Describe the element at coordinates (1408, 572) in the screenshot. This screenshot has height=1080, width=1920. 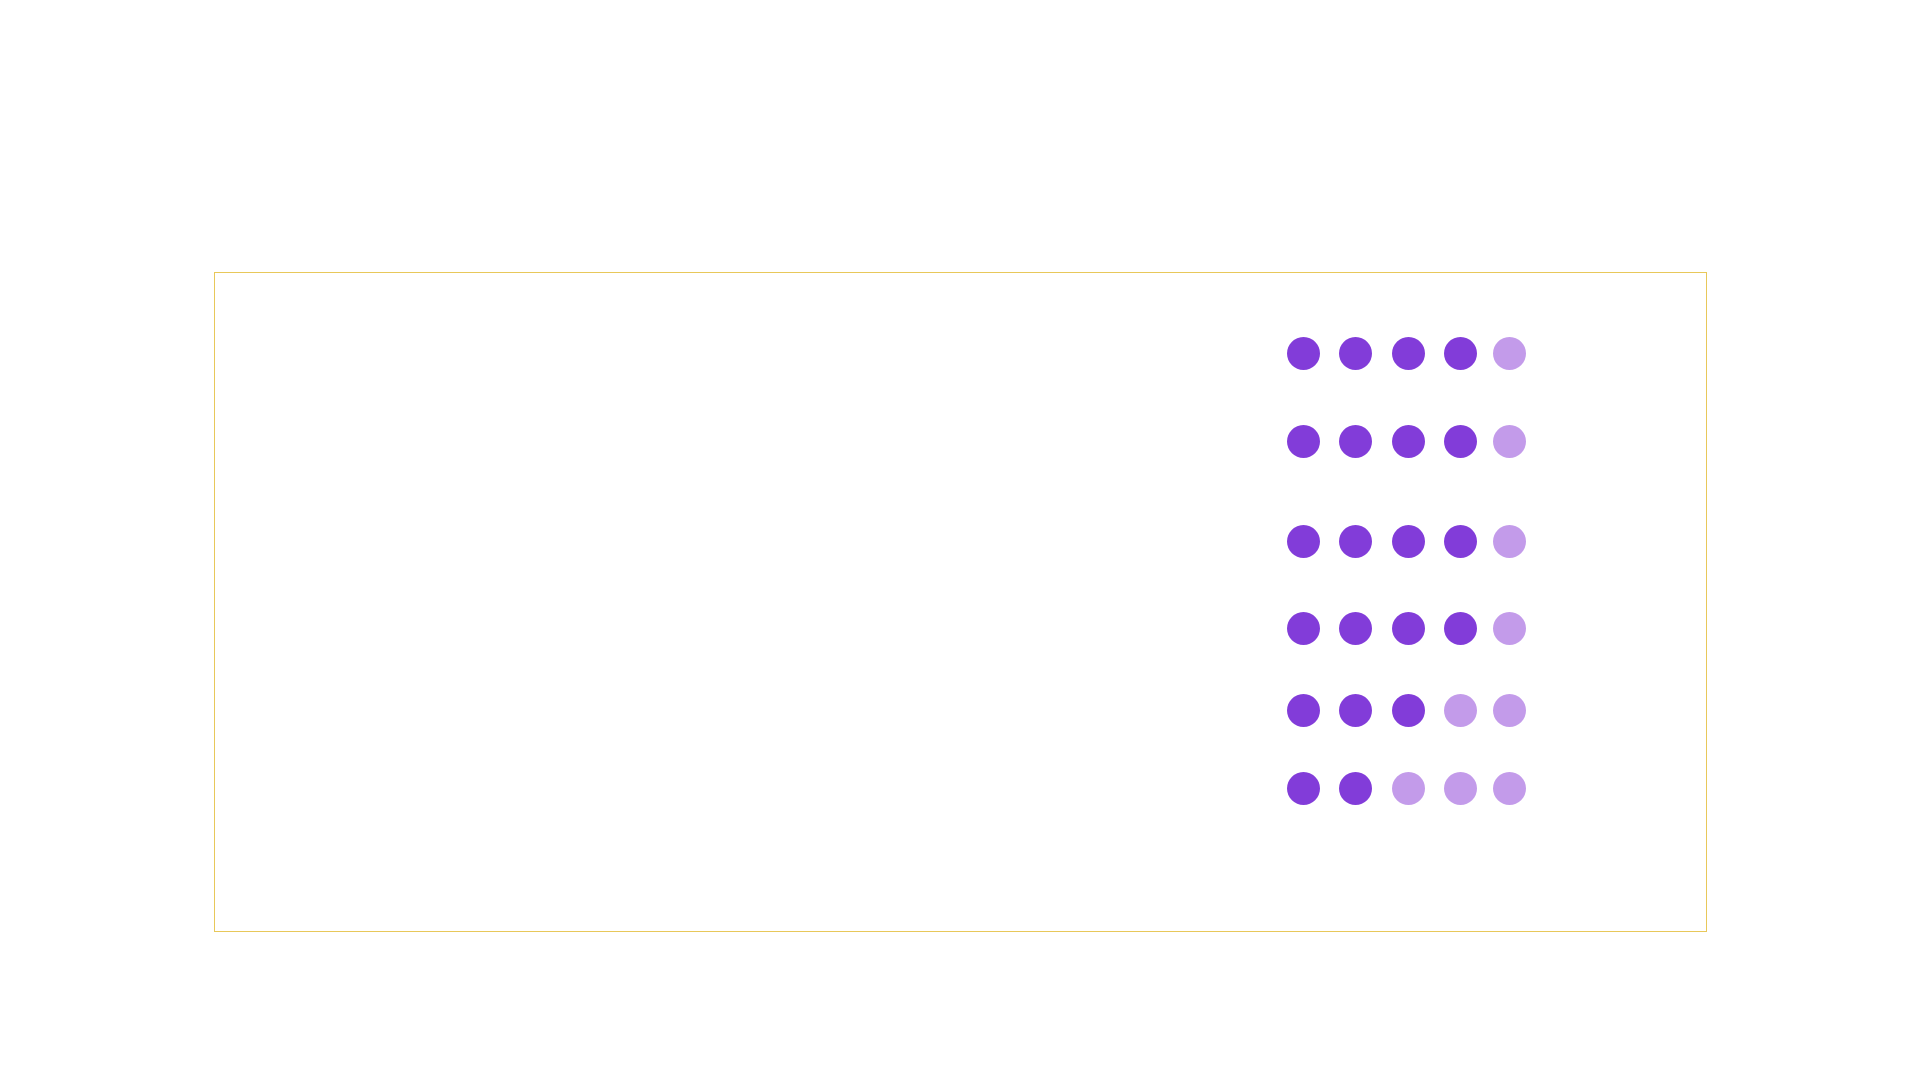
I see `dot-rating-grid` at that location.